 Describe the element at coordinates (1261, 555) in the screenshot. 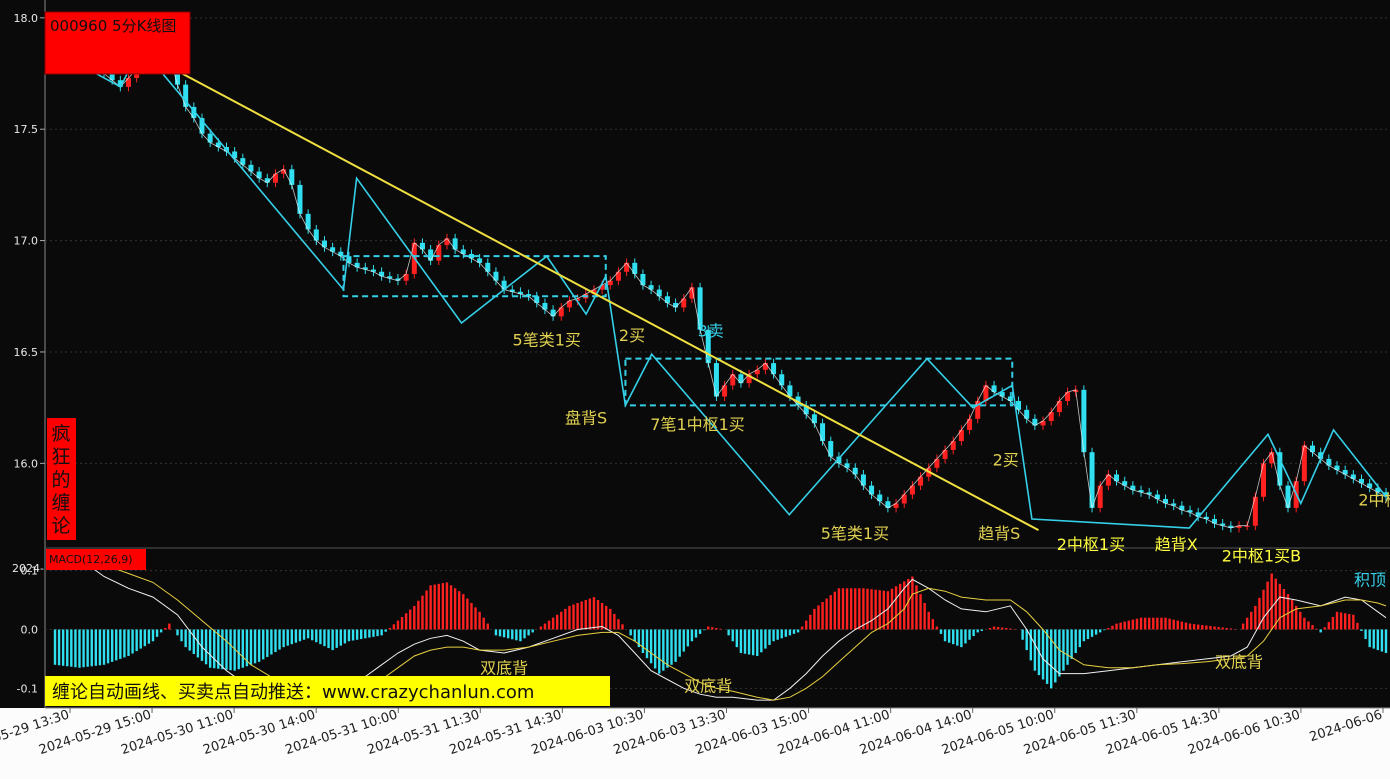

I see `signal-label: 2中枢1买B` at that location.